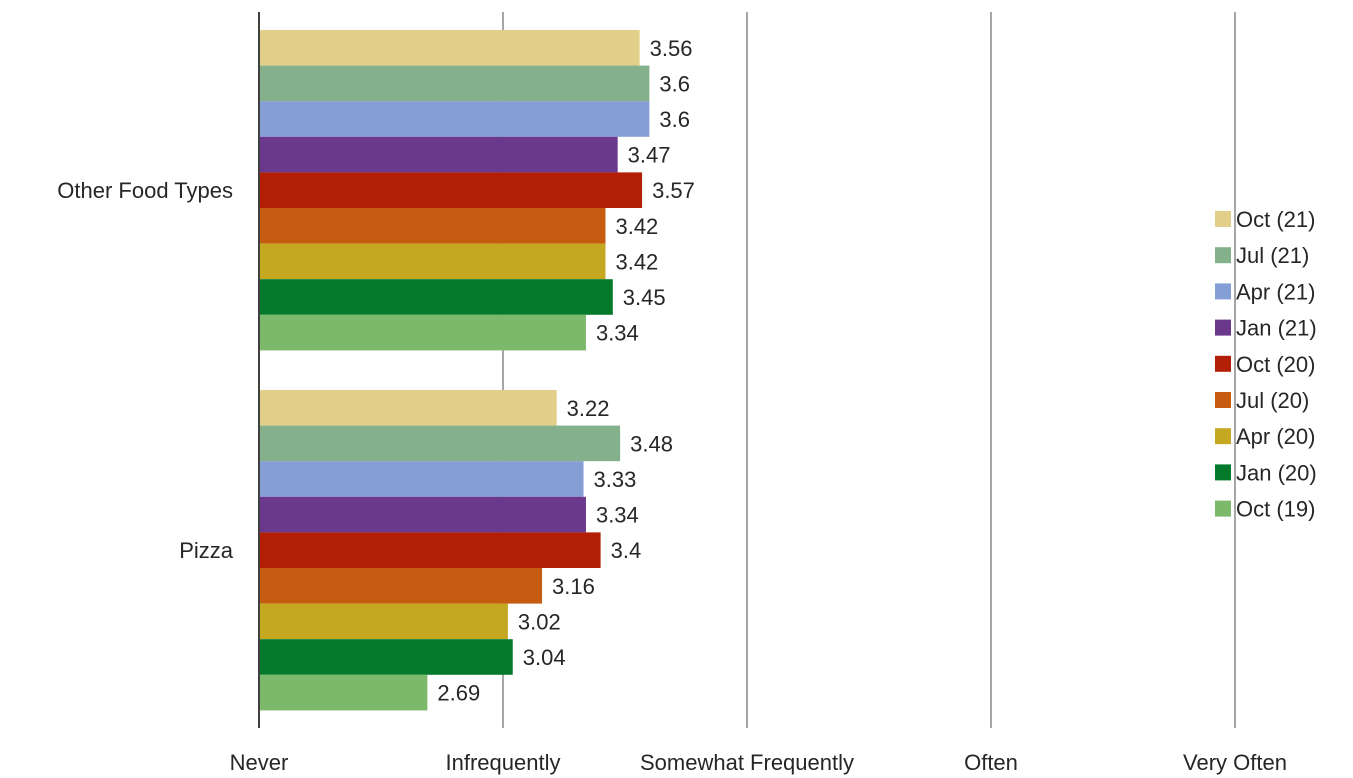  Describe the element at coordinates (626, 550) in the screenshot. I see `bar-value-label: 3.4` at that location.